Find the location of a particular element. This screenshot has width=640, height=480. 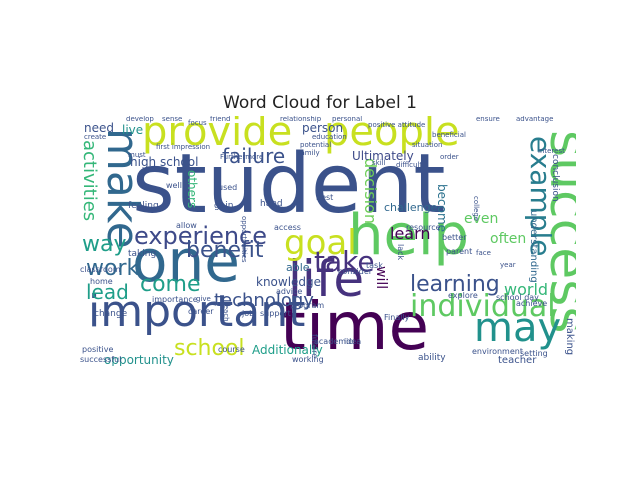

word-technology: technology is located at coordinates (264, 300).